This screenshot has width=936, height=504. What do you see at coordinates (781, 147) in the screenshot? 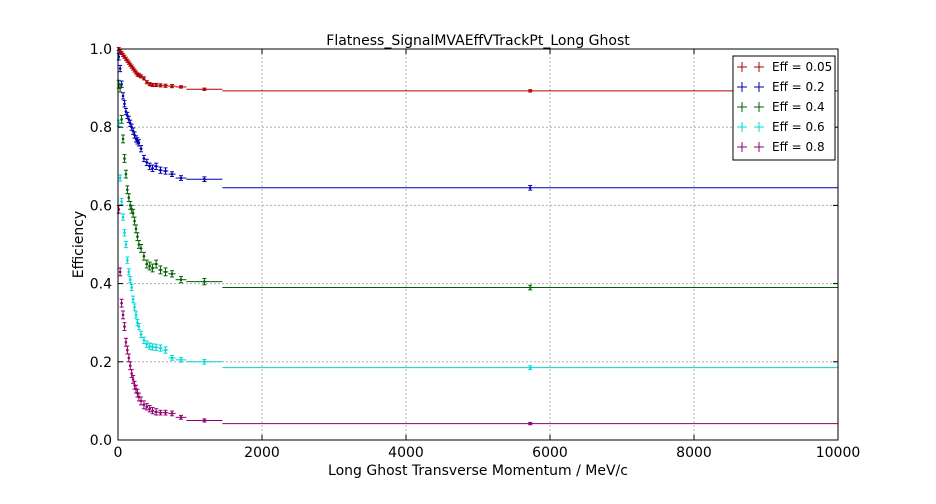
I see `legend-item: Eff = 0.8` at bounding box center [781, 147].